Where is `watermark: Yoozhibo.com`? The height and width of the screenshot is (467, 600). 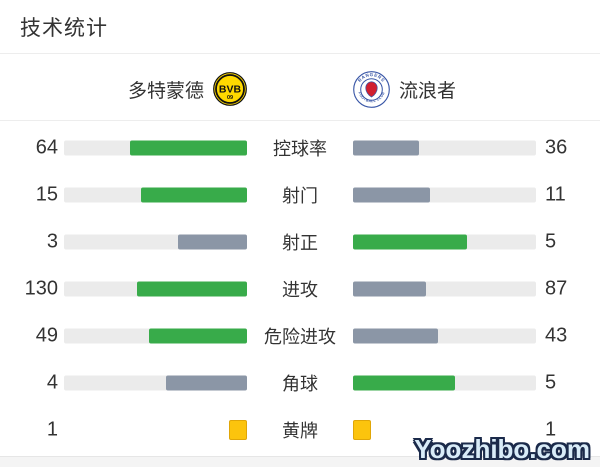 watermark: Yoozhibo.com is located at coordinates (502, 449).